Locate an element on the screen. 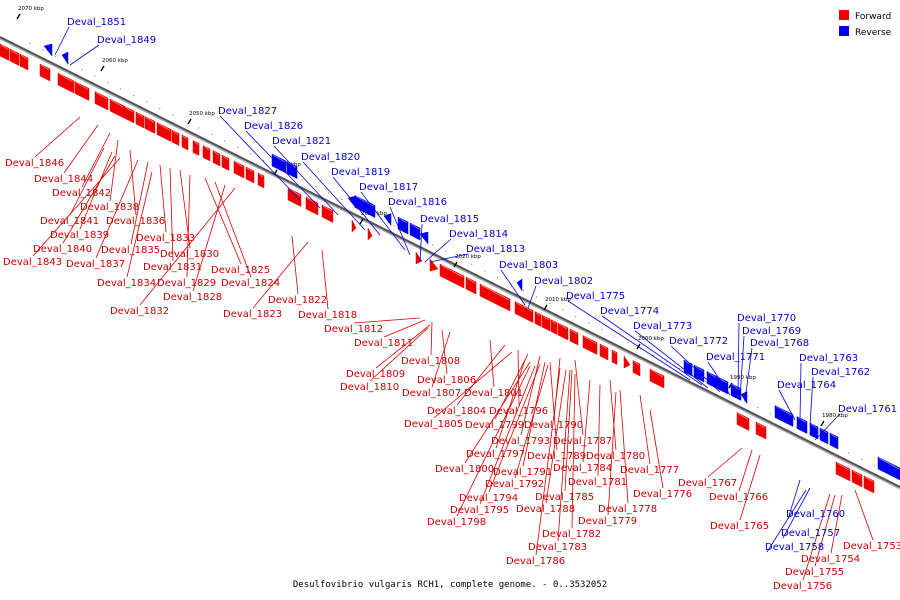 This screenshot has width=900, height=600. forward-gene-label: Deval_1766 is located at coordinates (738, 497).